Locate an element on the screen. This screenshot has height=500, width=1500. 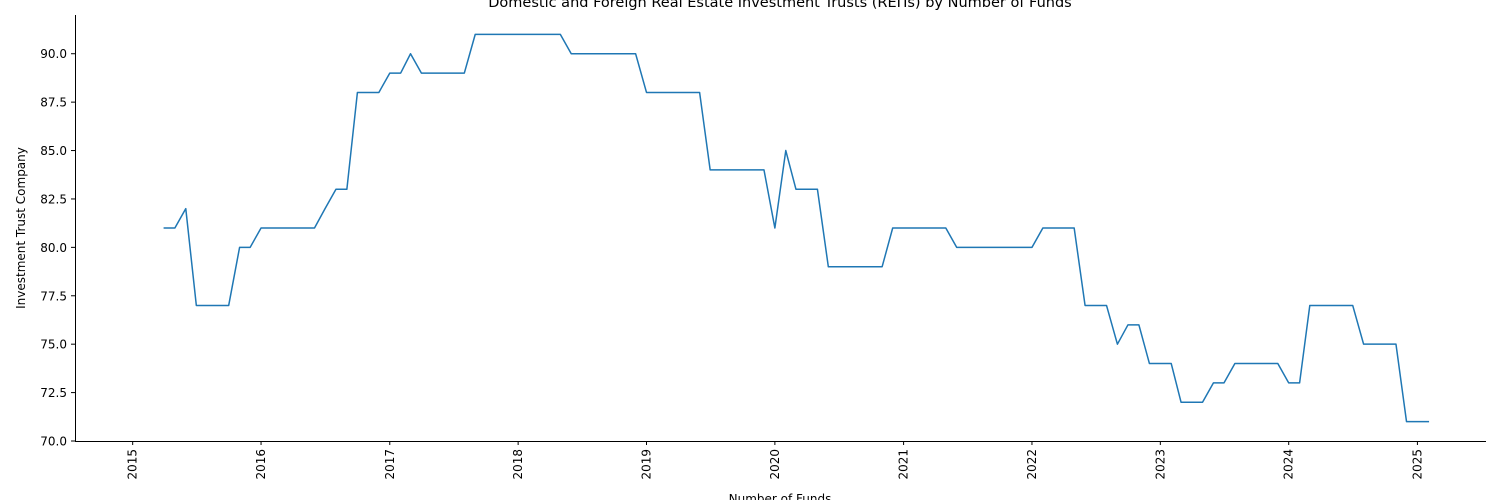
y-tick-label: 75.0 is located at coordinates (53, 345).